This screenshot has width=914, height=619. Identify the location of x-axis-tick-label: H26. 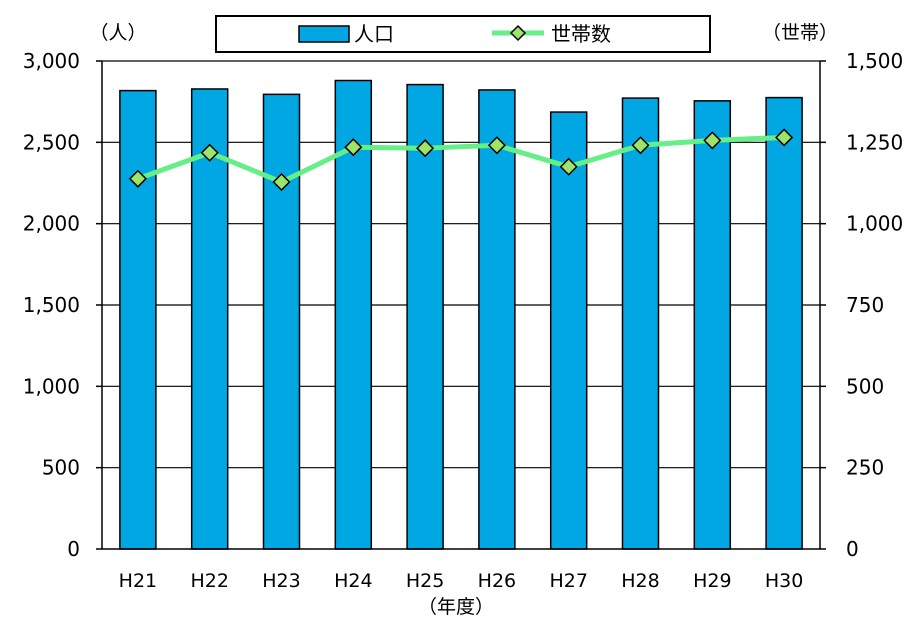
(497, 581).